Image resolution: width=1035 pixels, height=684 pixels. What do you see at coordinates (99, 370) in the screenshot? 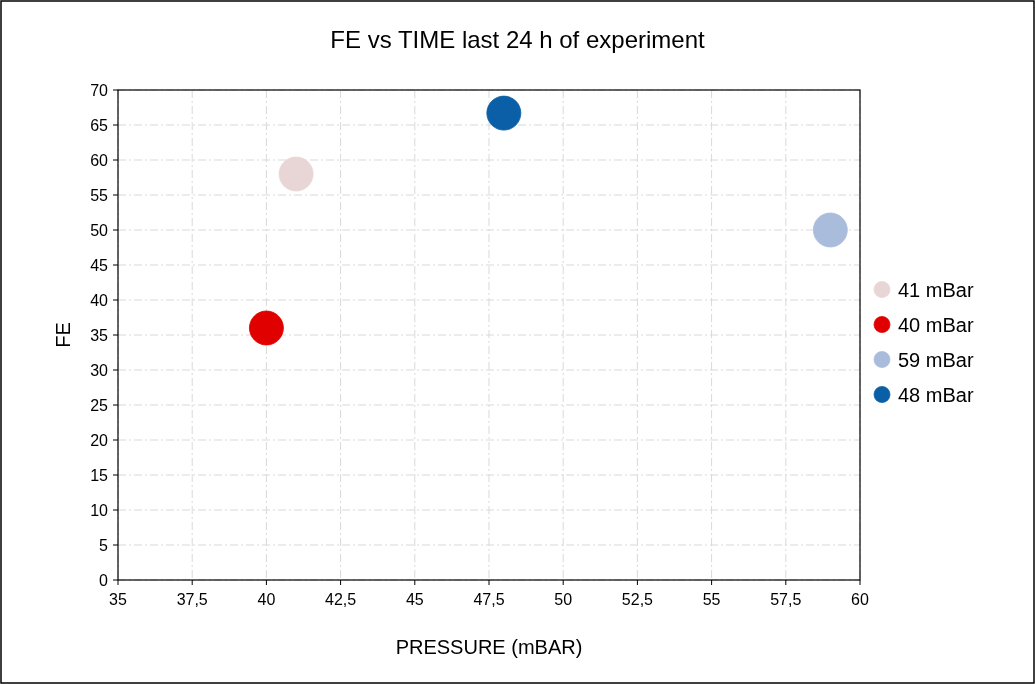
I see `y-tick-label: 30` at bounding box center [99, 370].